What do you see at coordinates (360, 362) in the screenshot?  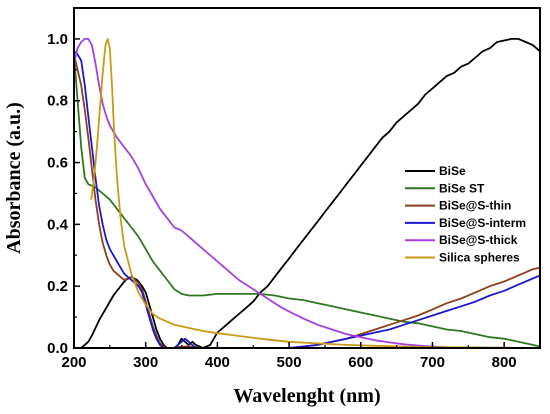 I see `x-tick-label: 600` at bounding box center [360, 362].